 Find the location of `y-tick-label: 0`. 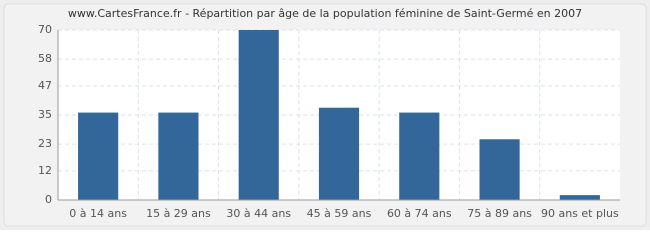

y-tick-label: 0 is located at coordinates (48, 199).